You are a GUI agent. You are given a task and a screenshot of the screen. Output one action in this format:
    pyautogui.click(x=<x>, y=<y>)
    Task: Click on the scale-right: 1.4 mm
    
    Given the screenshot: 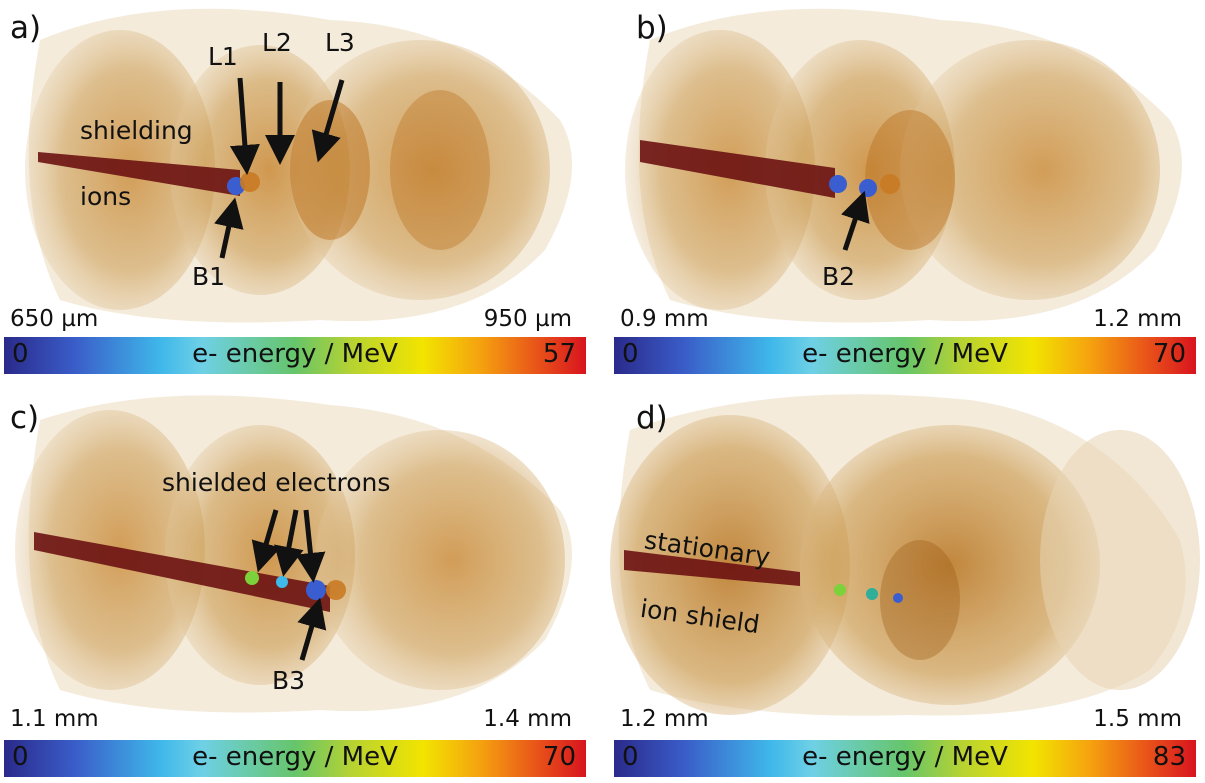 What is the action you would take?
    pyautogui.click(x=527, y=719)
    